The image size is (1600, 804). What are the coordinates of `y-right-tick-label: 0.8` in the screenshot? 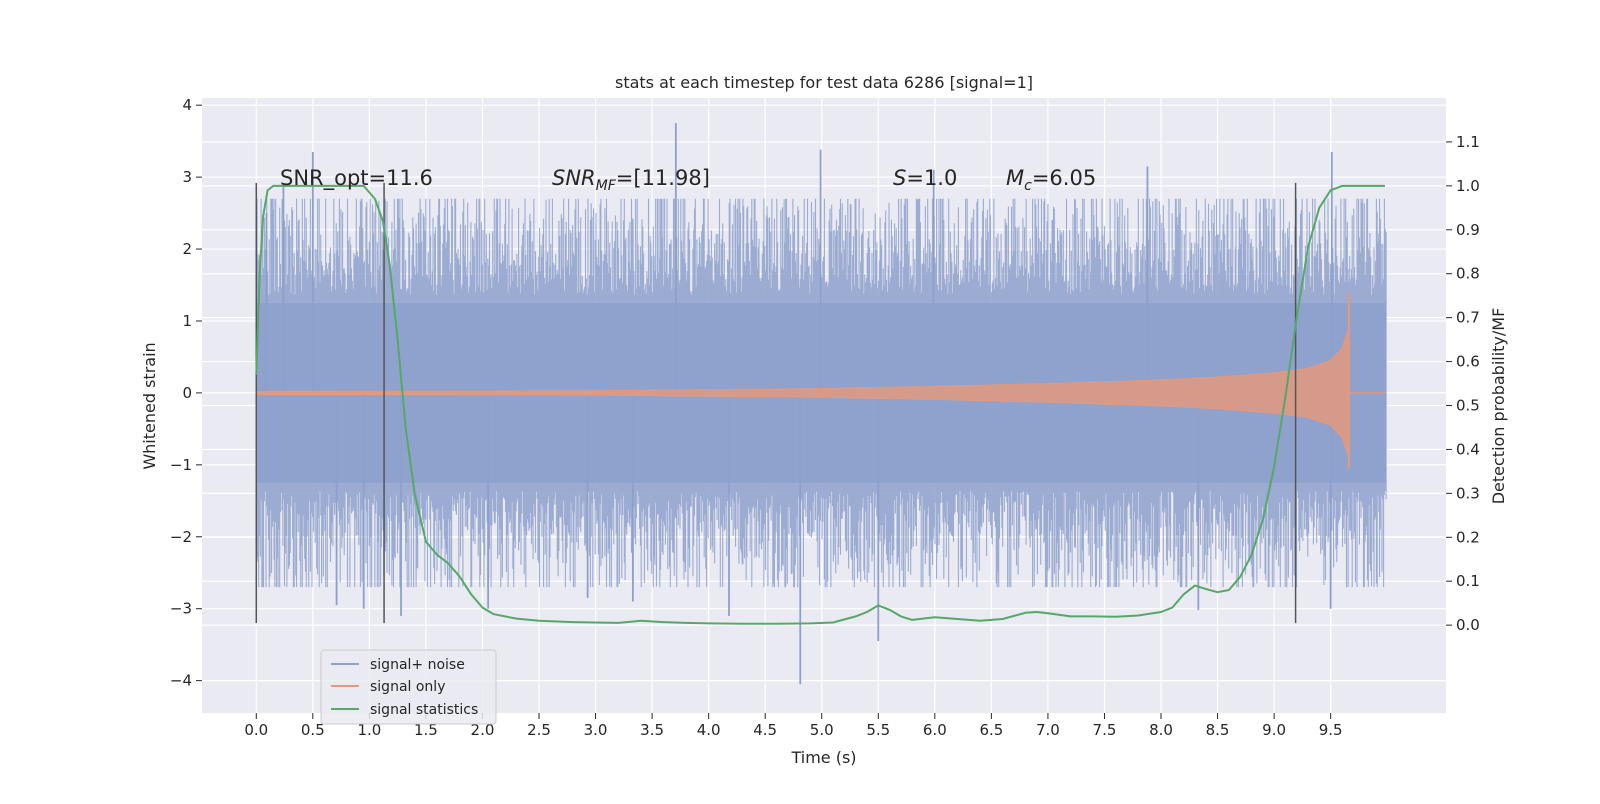 It's located at (1468, 274).